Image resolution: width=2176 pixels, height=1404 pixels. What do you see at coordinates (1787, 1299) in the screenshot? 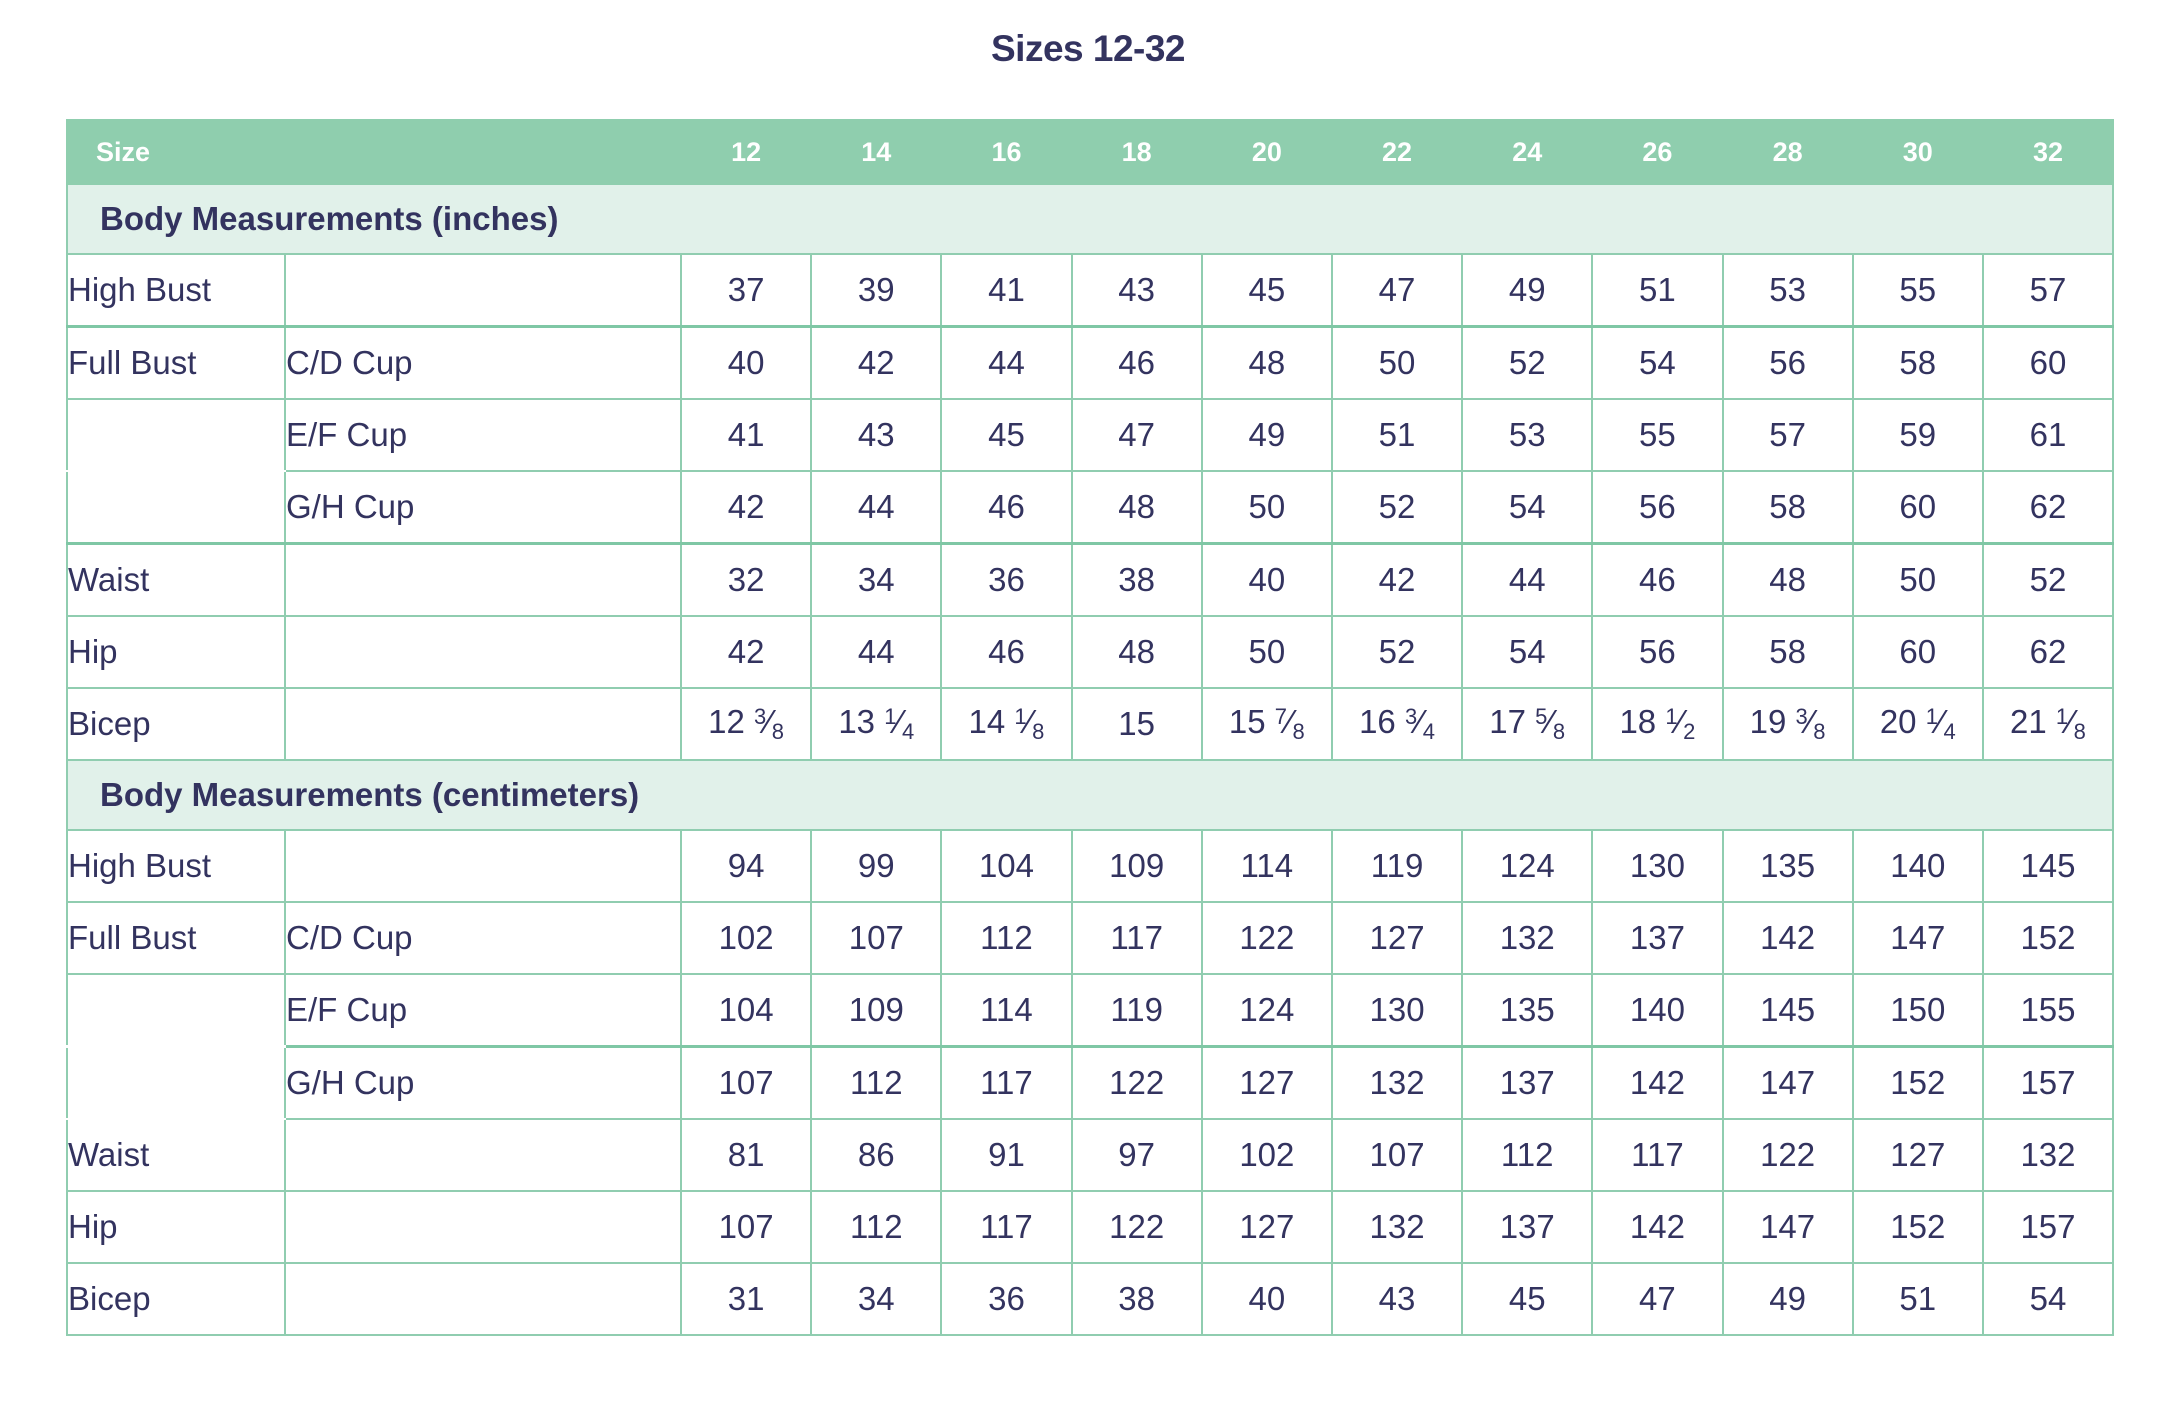
I see `measurement-cell: 49` at bounding box center [1787, 1299].